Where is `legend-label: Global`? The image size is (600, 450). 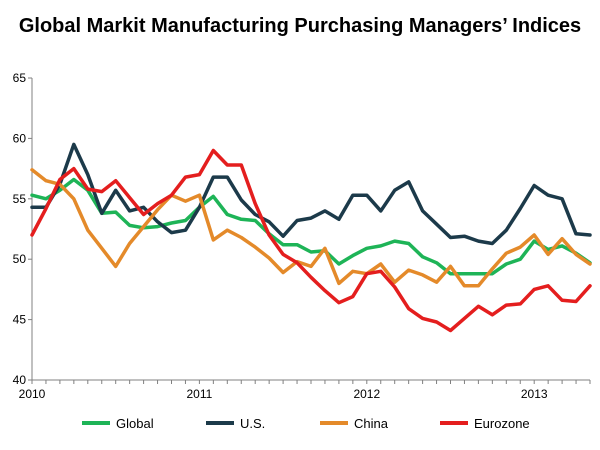
legend-label: Global is located at coordinates (135, 423).